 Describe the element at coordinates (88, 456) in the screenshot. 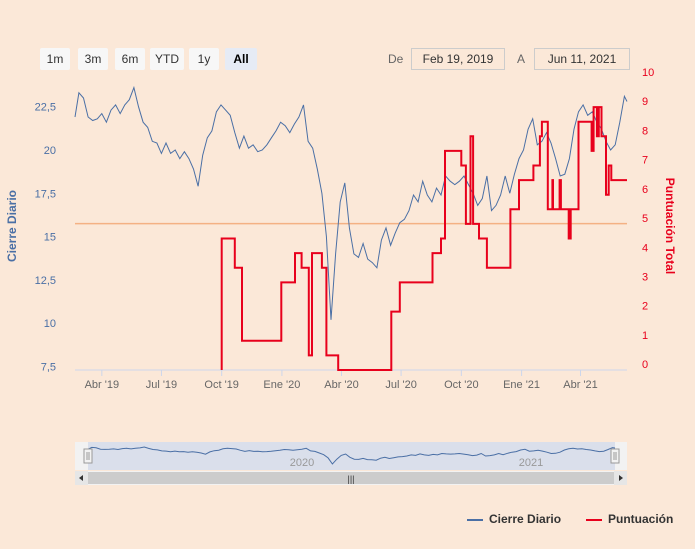

I see `navigator-handle-left` at that location.